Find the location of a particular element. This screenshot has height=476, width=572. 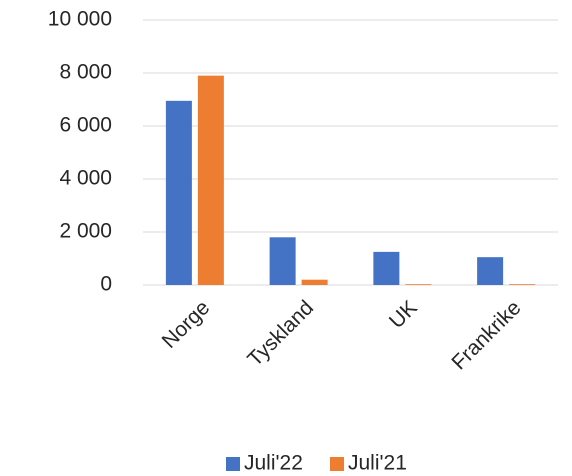

x-tick-label: Tyskland is located at coordinates (280, 333).